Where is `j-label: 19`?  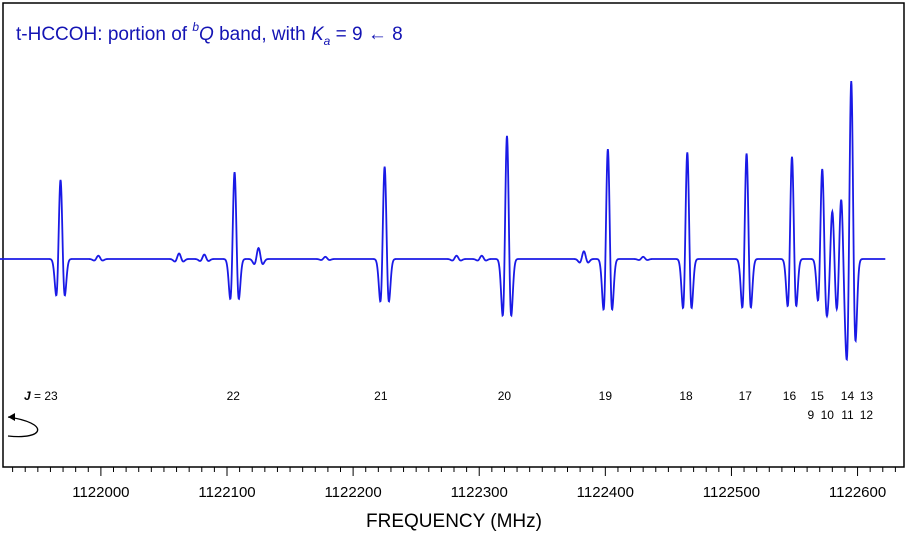 j-label: 19 is located at coordinates (606, 396).